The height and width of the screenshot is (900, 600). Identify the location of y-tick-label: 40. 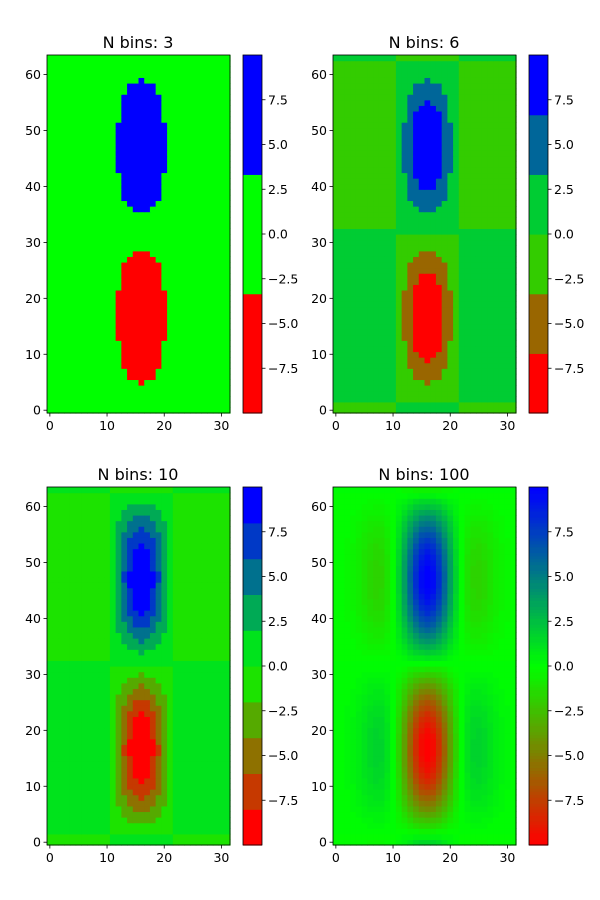
(319, 186).